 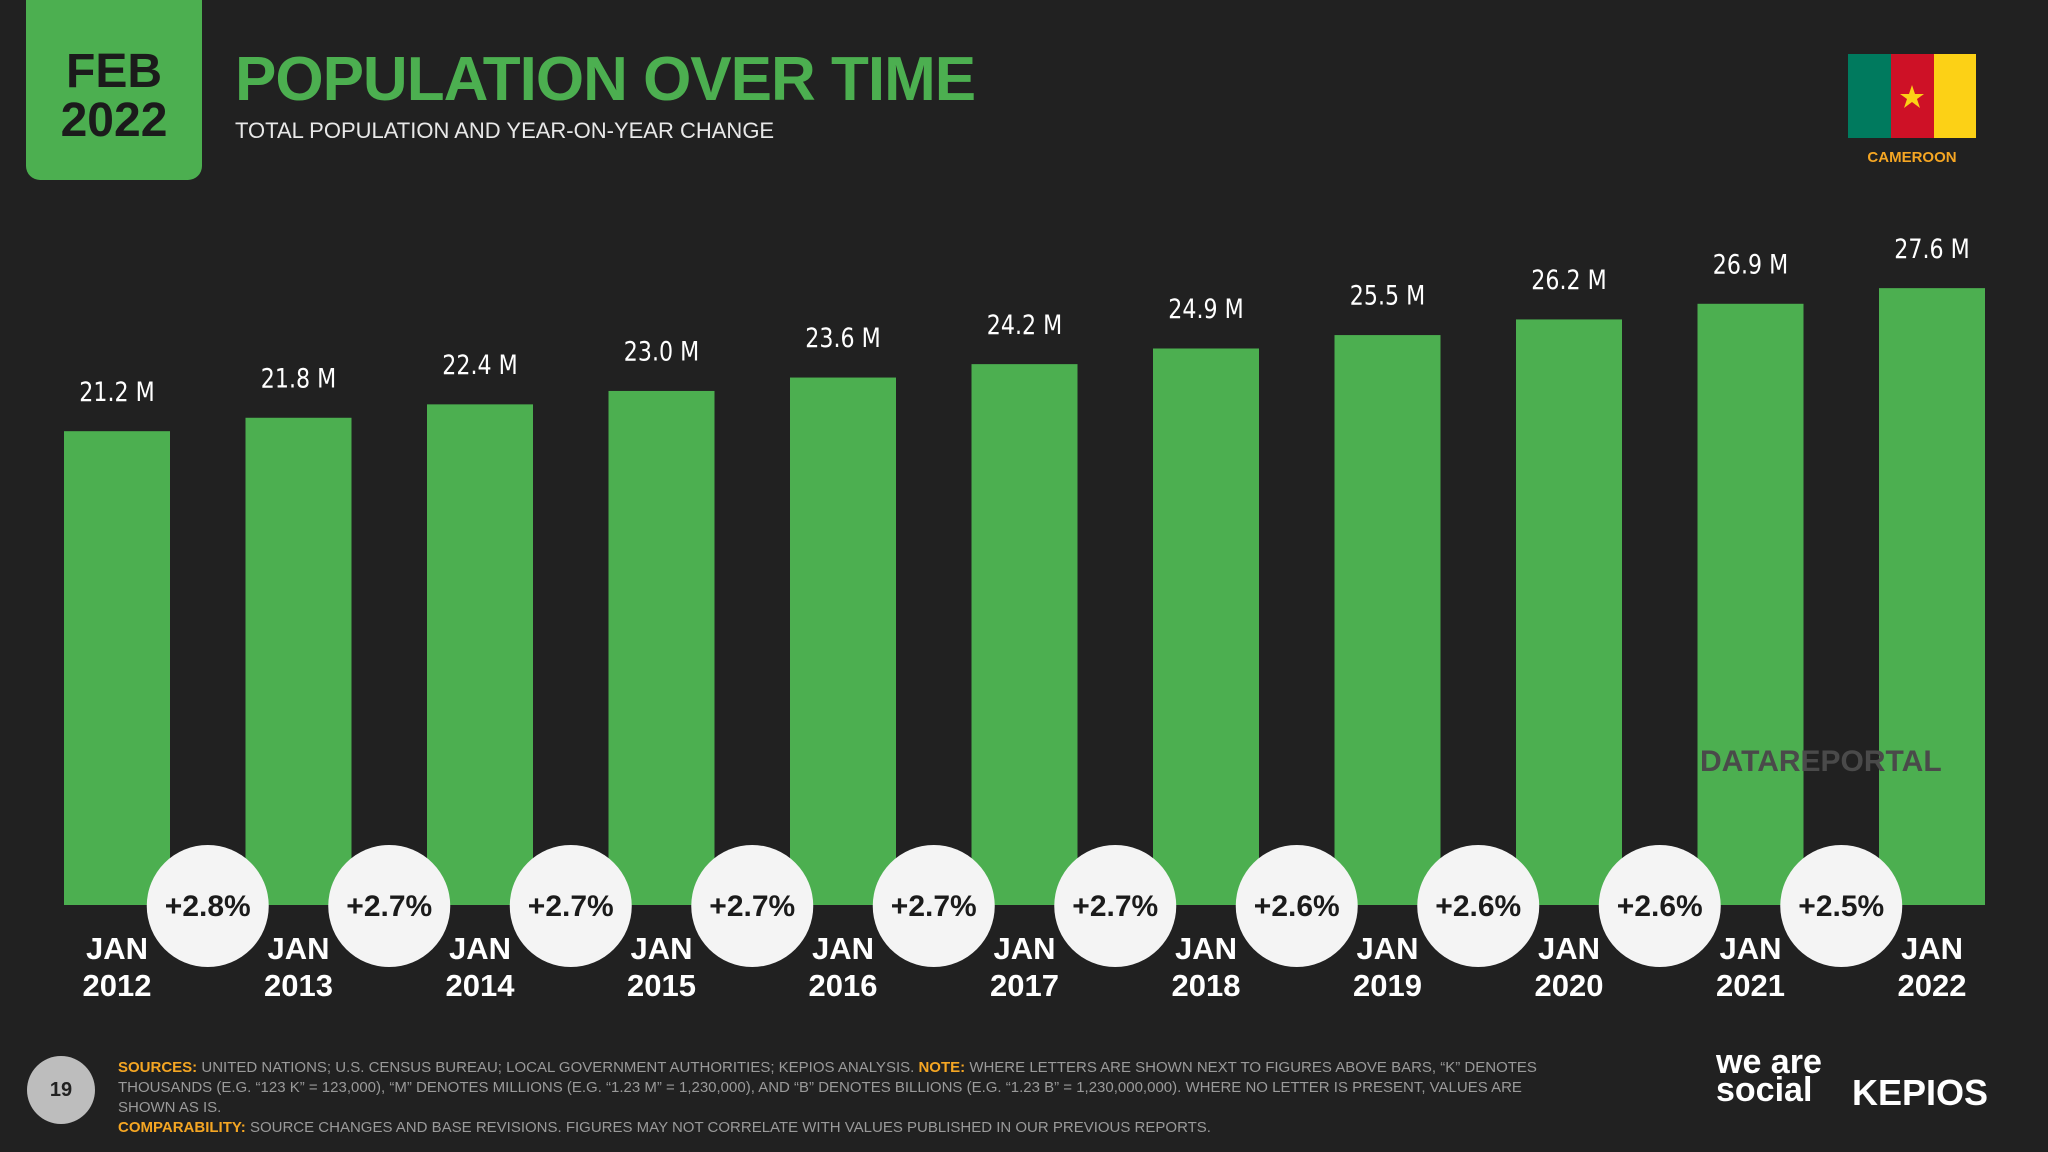 I want to click on value-label: 21.2 M, so click(x=116, y=392).